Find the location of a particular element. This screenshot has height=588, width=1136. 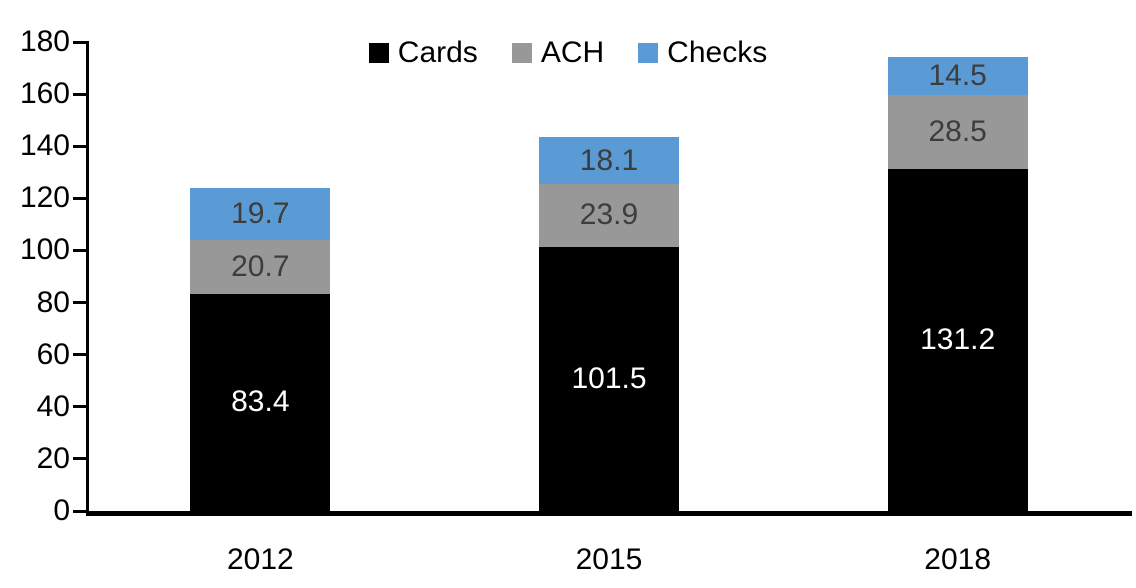

legend-label: ACH is located at coordinates (572, 52).